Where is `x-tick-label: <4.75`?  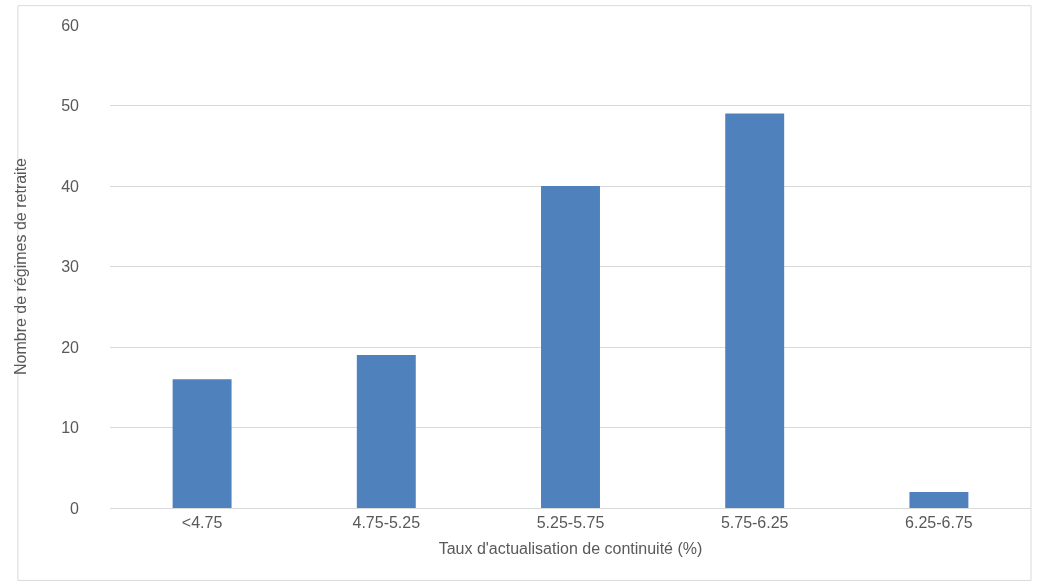 x-tick-label: <4.75 is located at coordinates (202, 523).